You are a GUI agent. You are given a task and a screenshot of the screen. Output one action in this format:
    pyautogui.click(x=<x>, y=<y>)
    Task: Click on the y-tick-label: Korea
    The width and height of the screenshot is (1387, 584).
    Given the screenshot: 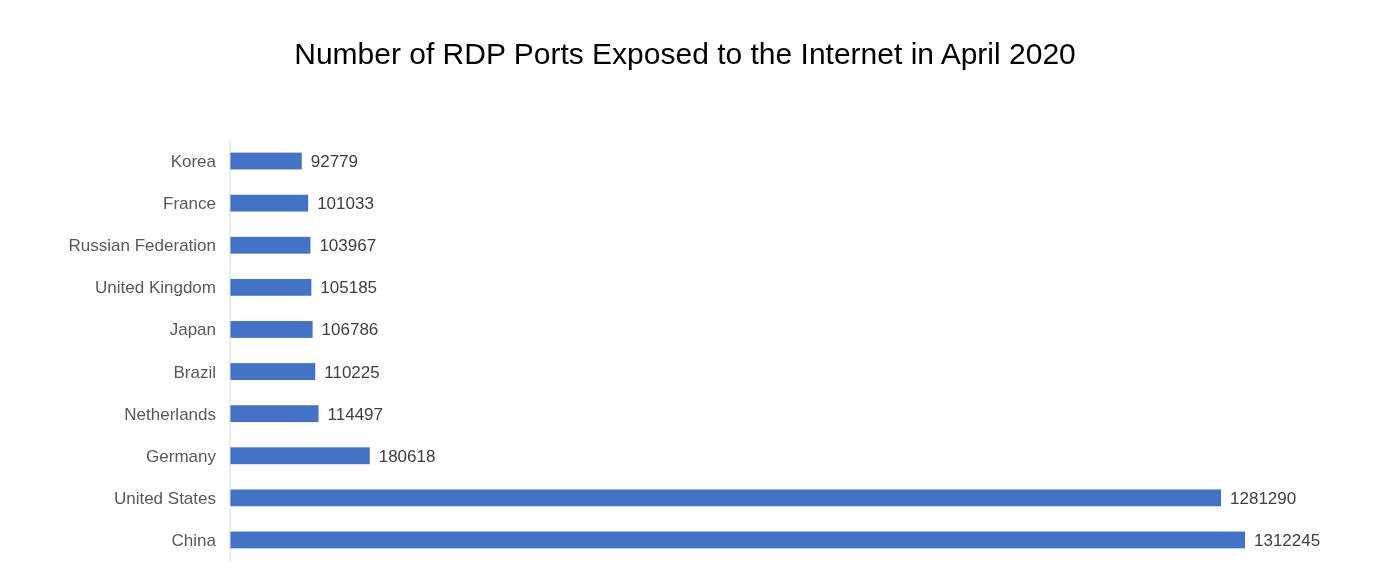 What is the action you would take?
    pyautogui.click(x=193, y=161)
    